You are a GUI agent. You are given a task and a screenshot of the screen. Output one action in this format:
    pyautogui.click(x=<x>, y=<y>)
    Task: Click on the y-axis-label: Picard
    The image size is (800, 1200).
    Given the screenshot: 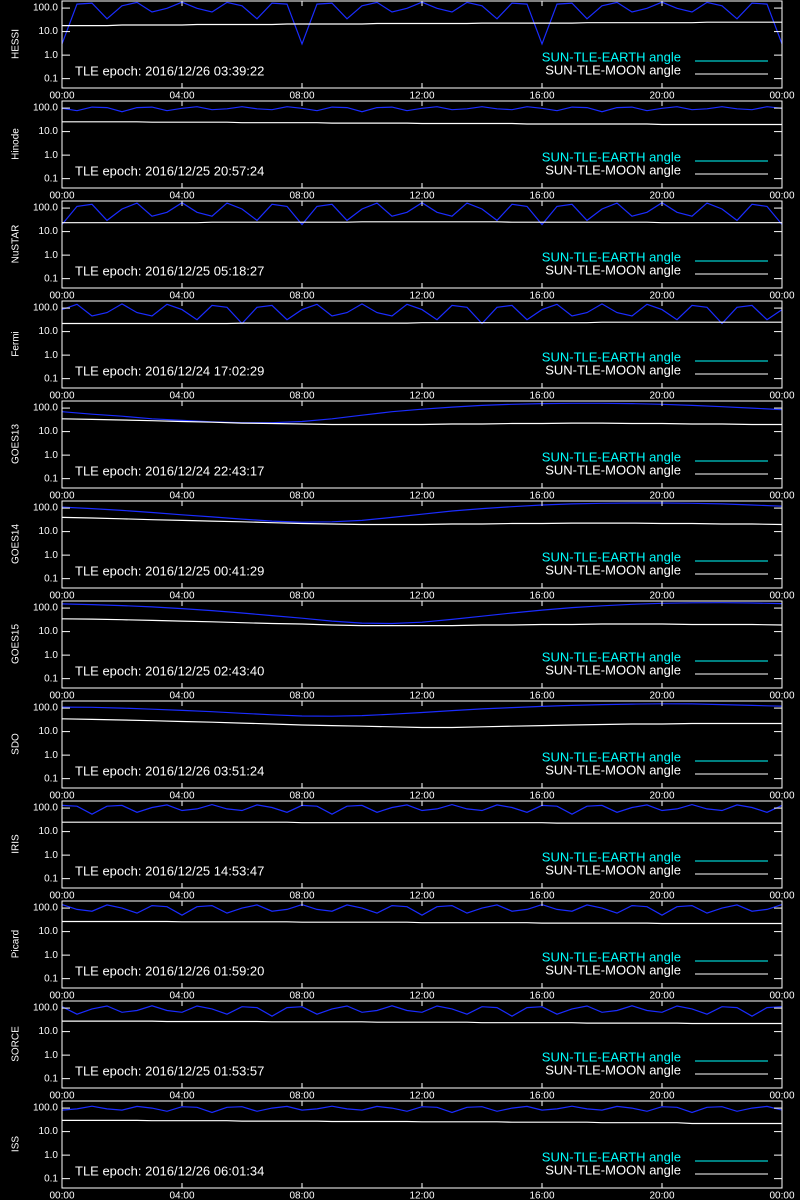 What is the action you would take?
    pyautogui.click(x=16, y=944)
    